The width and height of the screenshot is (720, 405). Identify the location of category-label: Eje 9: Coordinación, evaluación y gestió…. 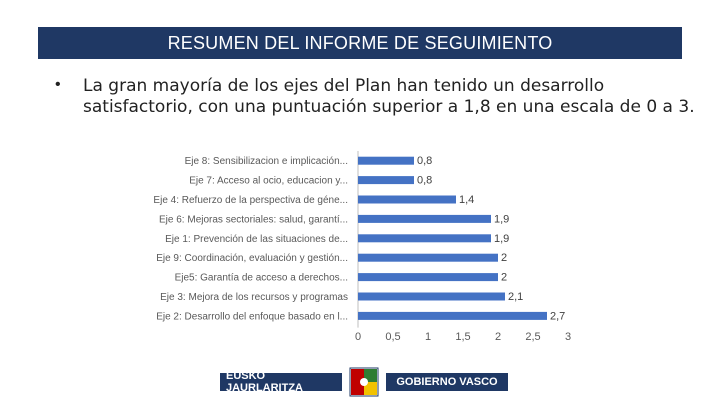
(252, 258).